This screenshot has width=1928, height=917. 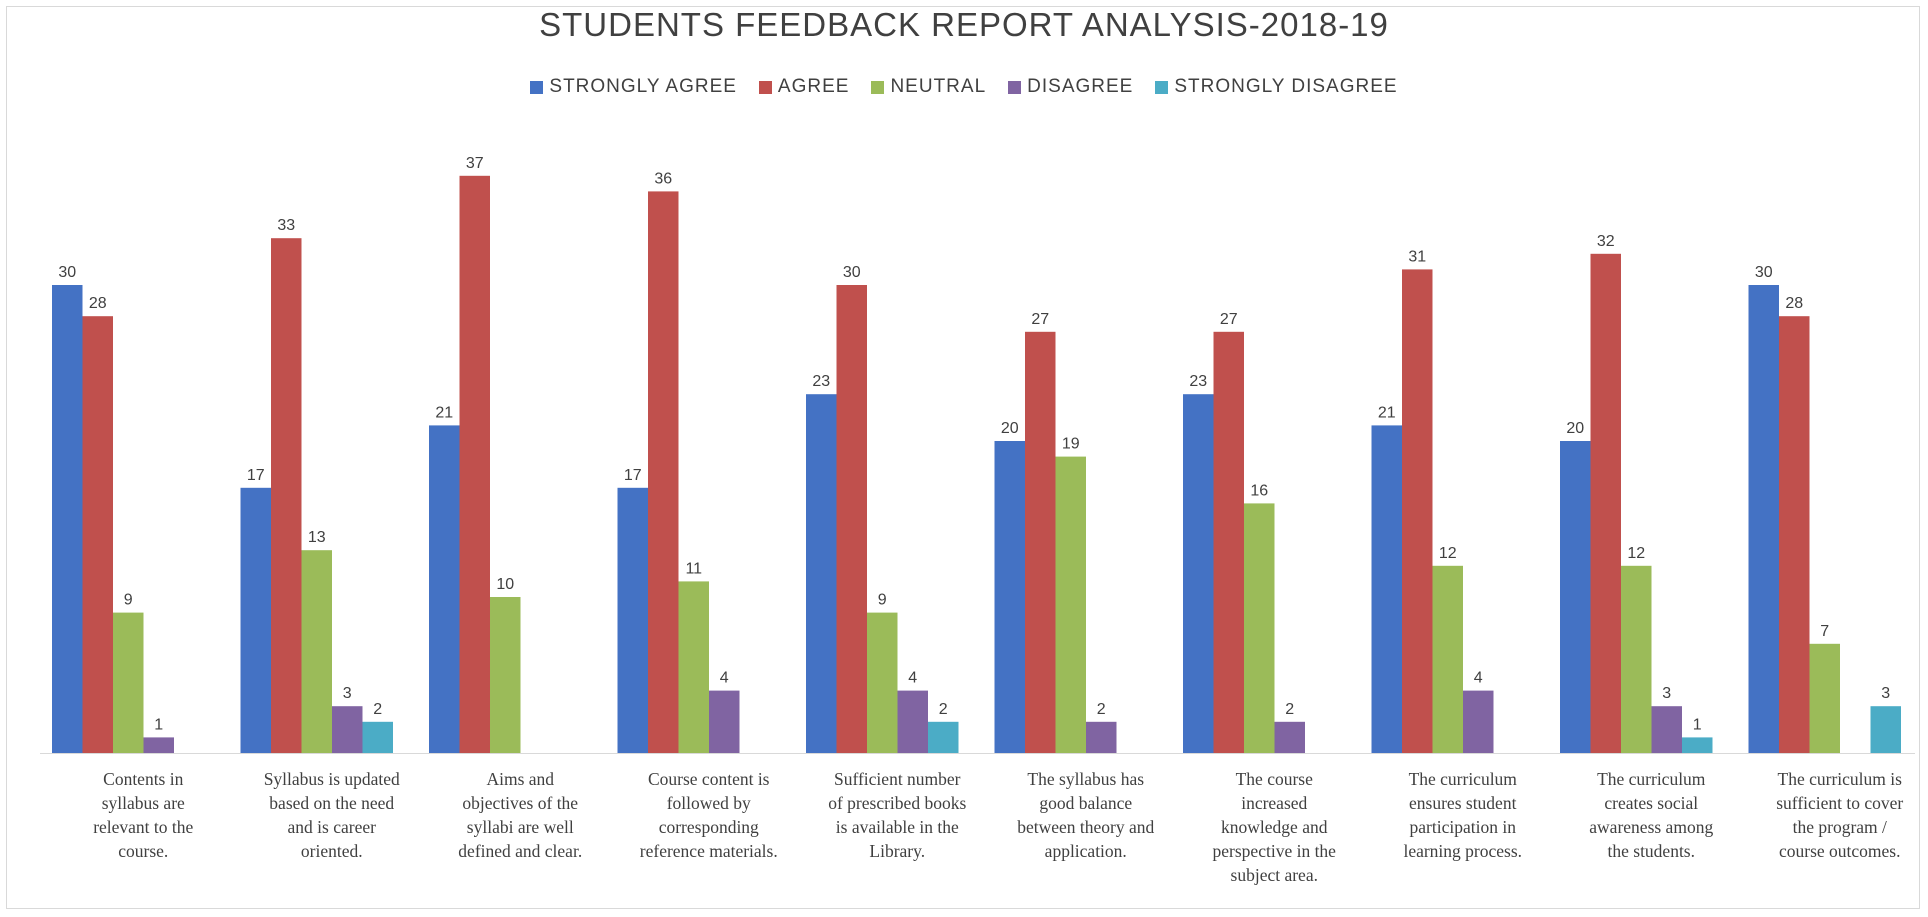 What do you see at coordinates (709, 803) in the screenshot?
I see `category-label: followed by` at bounding box center [709, 803].